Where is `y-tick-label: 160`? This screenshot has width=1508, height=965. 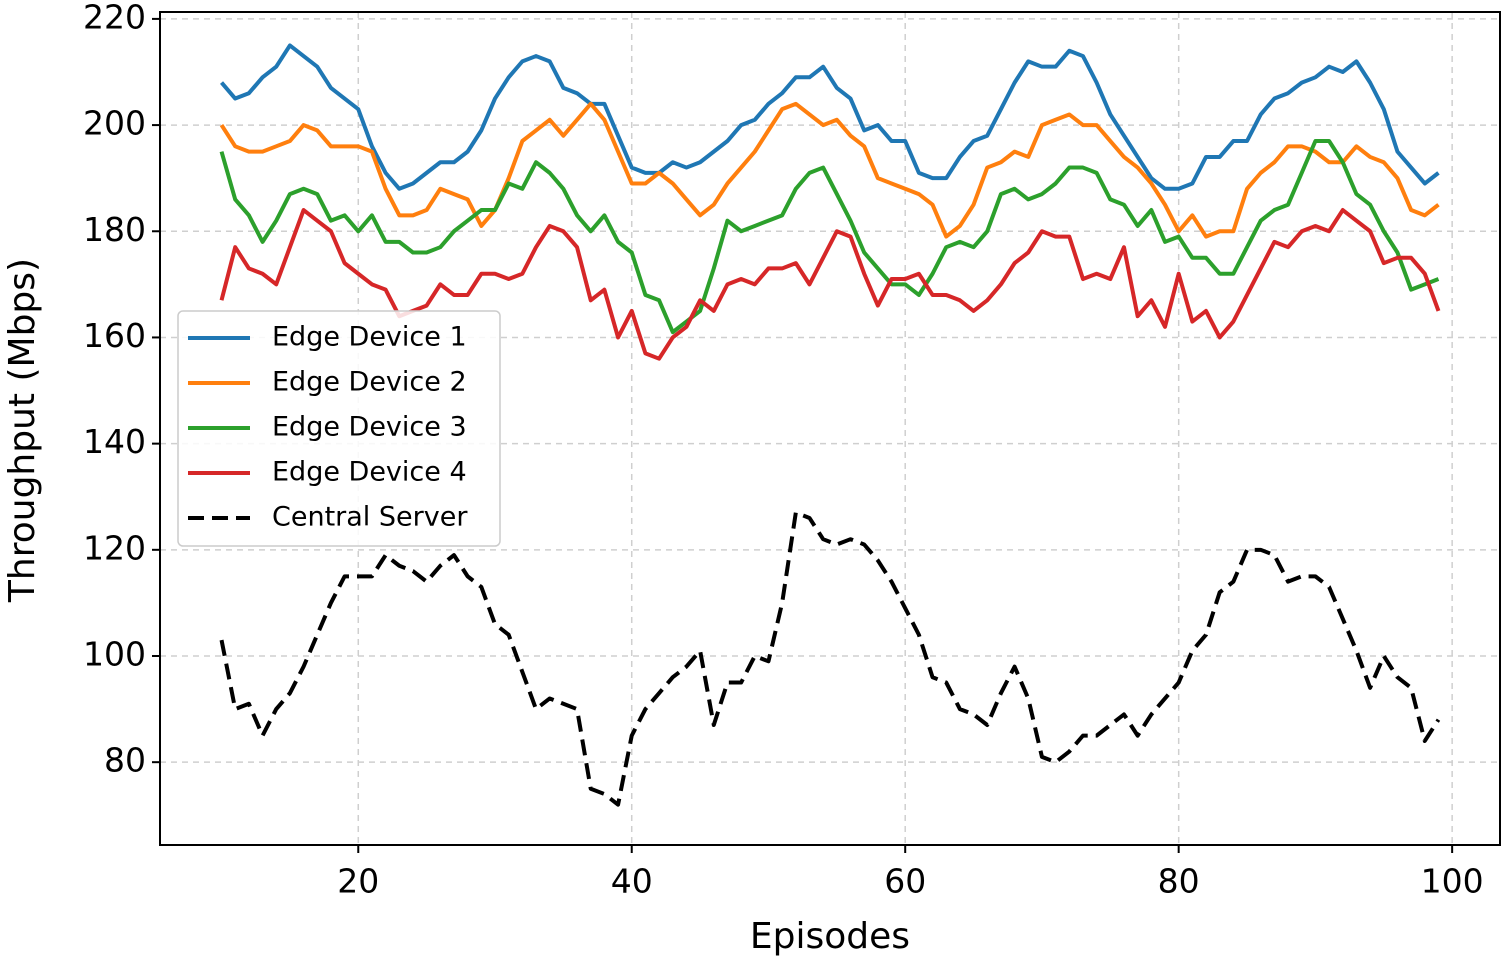
y-tick-label: 160 is located at coordinates (114, 335).